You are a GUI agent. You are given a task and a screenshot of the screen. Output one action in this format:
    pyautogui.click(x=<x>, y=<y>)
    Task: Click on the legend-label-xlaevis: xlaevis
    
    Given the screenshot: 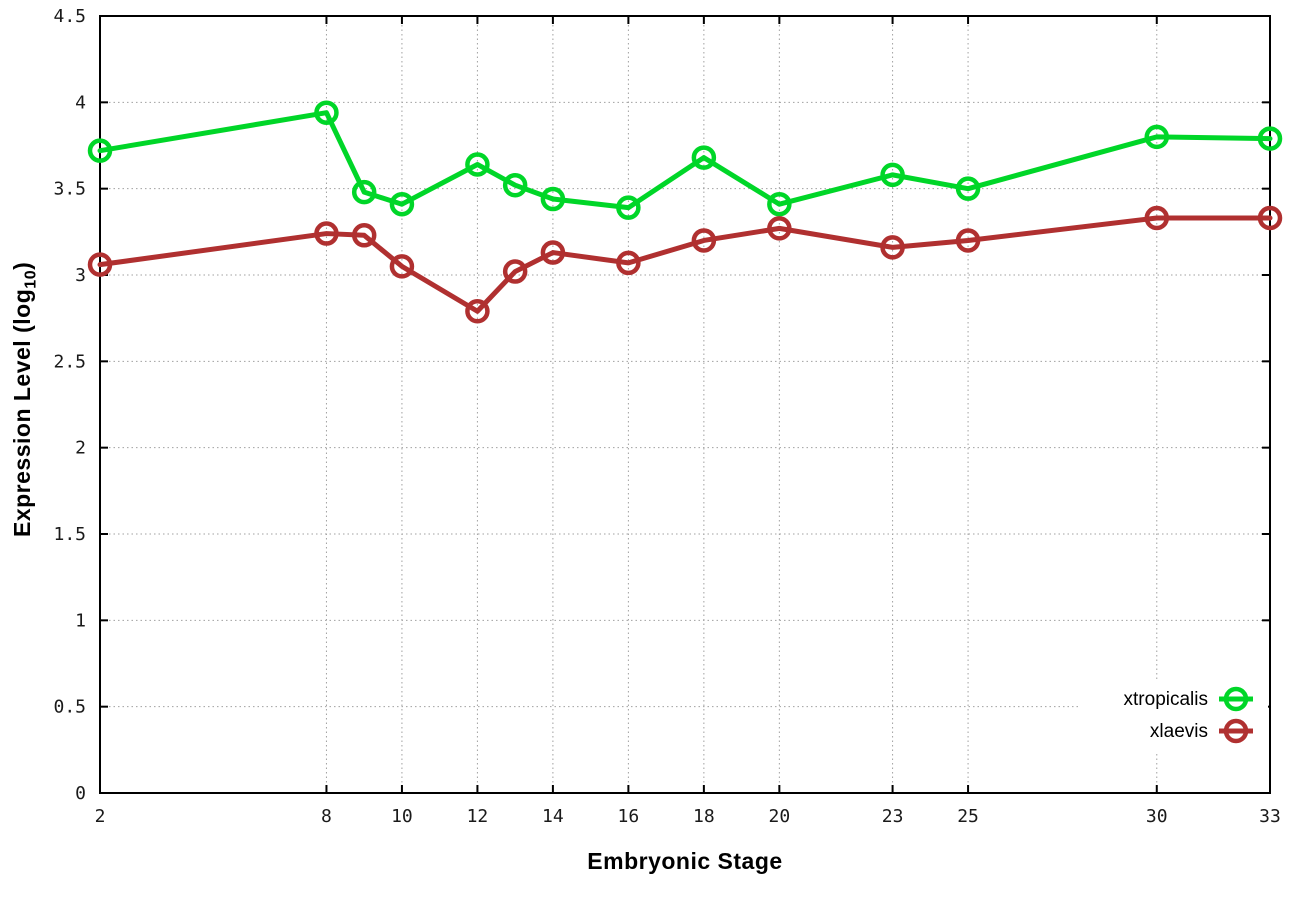 What is the action you would take?
    pyautogui.click(x=1179, y=731)
    